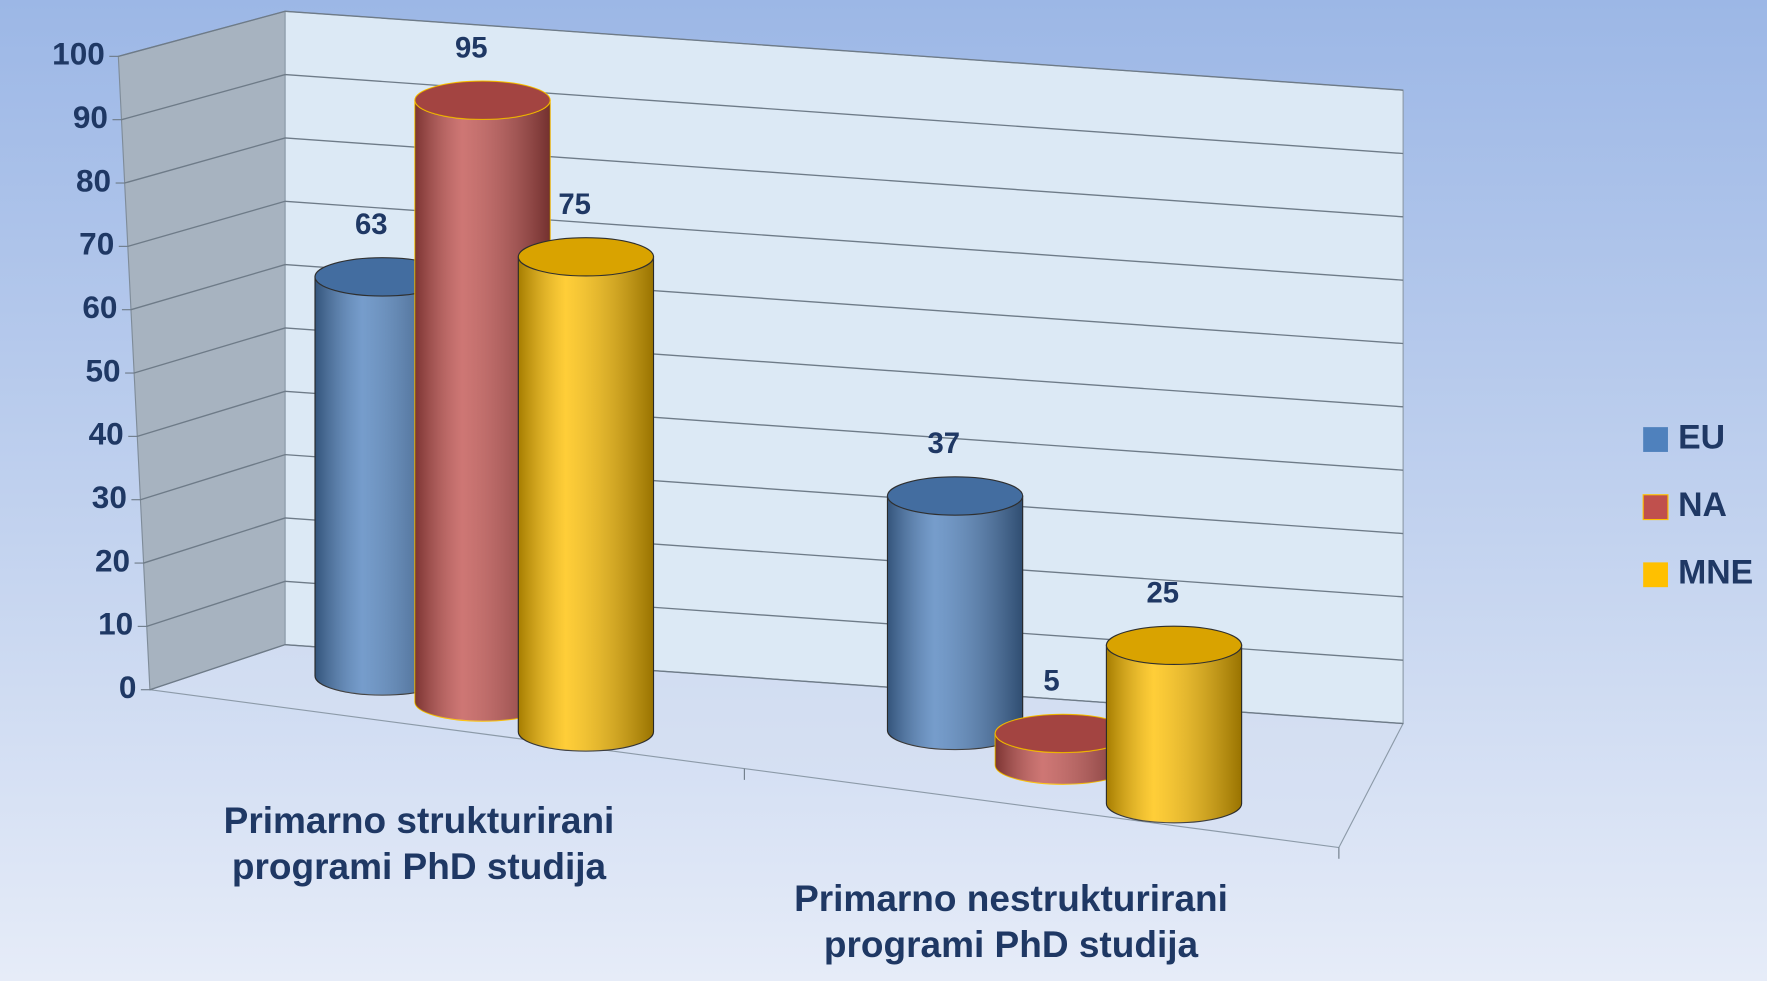 Image resolution: width=1767 pixels, height=981 pixels. What do you see at coordinates (78, 54) in the screenshot?
I see `y-tick-label: 100` at bounding box center [78, 54].